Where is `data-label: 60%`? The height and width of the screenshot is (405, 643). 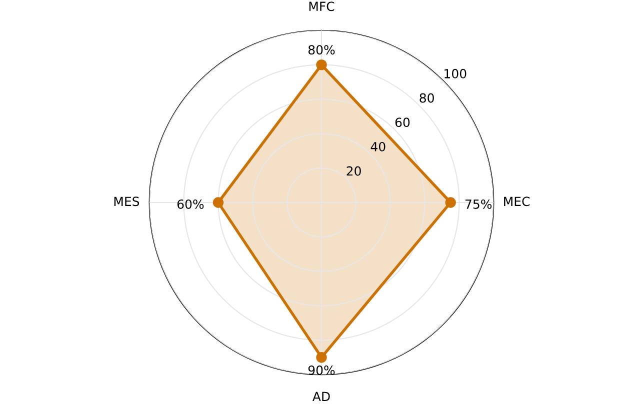 data-label: 60% is located at coordinates (190, 204).